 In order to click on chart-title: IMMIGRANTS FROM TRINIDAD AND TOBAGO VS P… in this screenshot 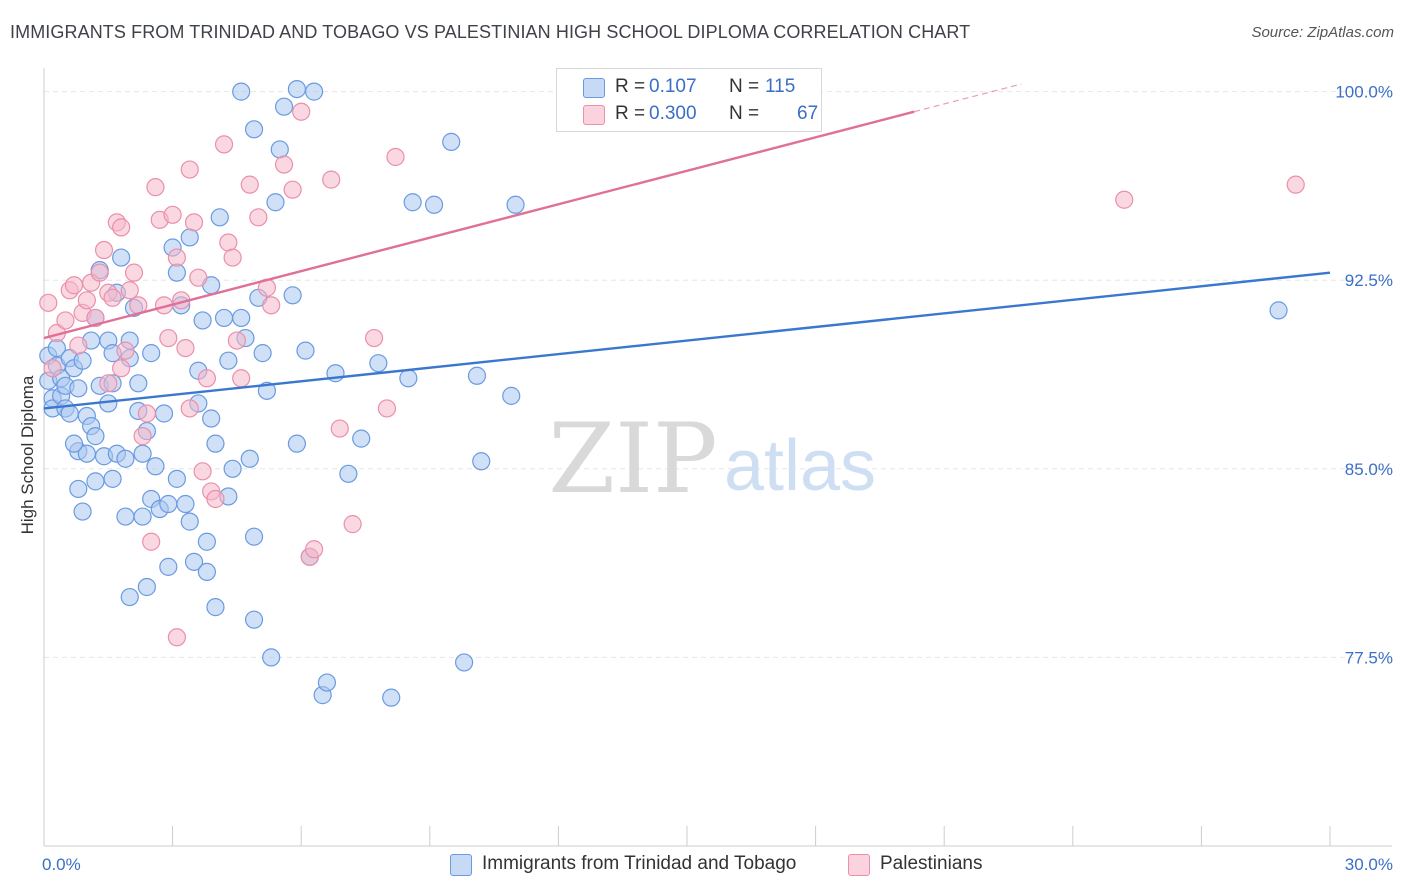, I will do `click(490, 32)`.